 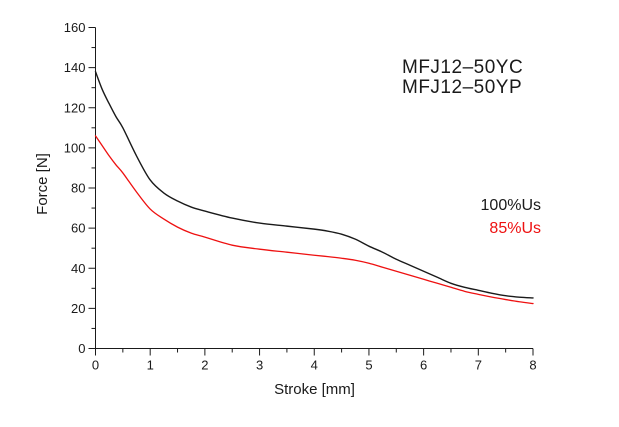 What do you see at coordinates (314, 389) in the screenshot?
I see `x-axis-title: Stroke [mm]` at bounding box center [314, 389].